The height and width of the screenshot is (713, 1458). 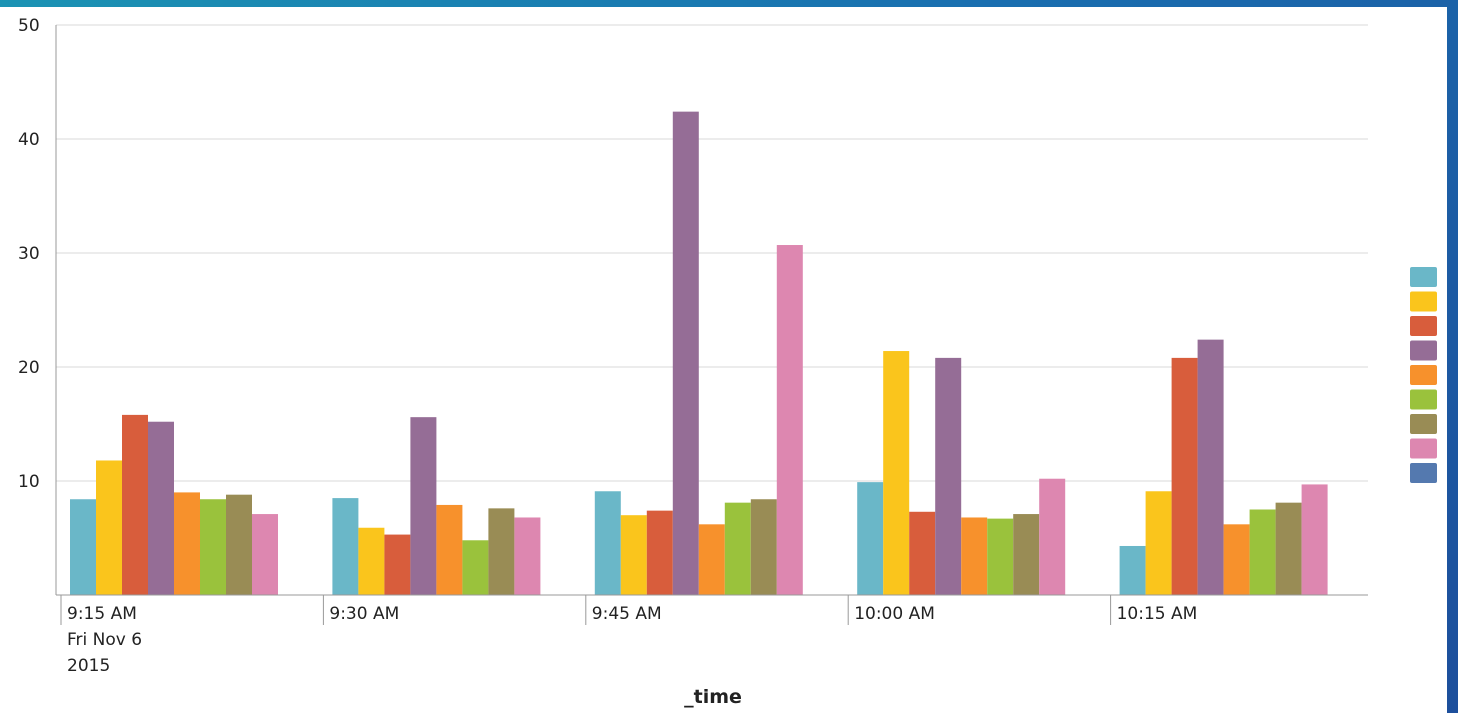 I want to click on x-tick-label: 9:15 AM, so click(x=102, y=614).